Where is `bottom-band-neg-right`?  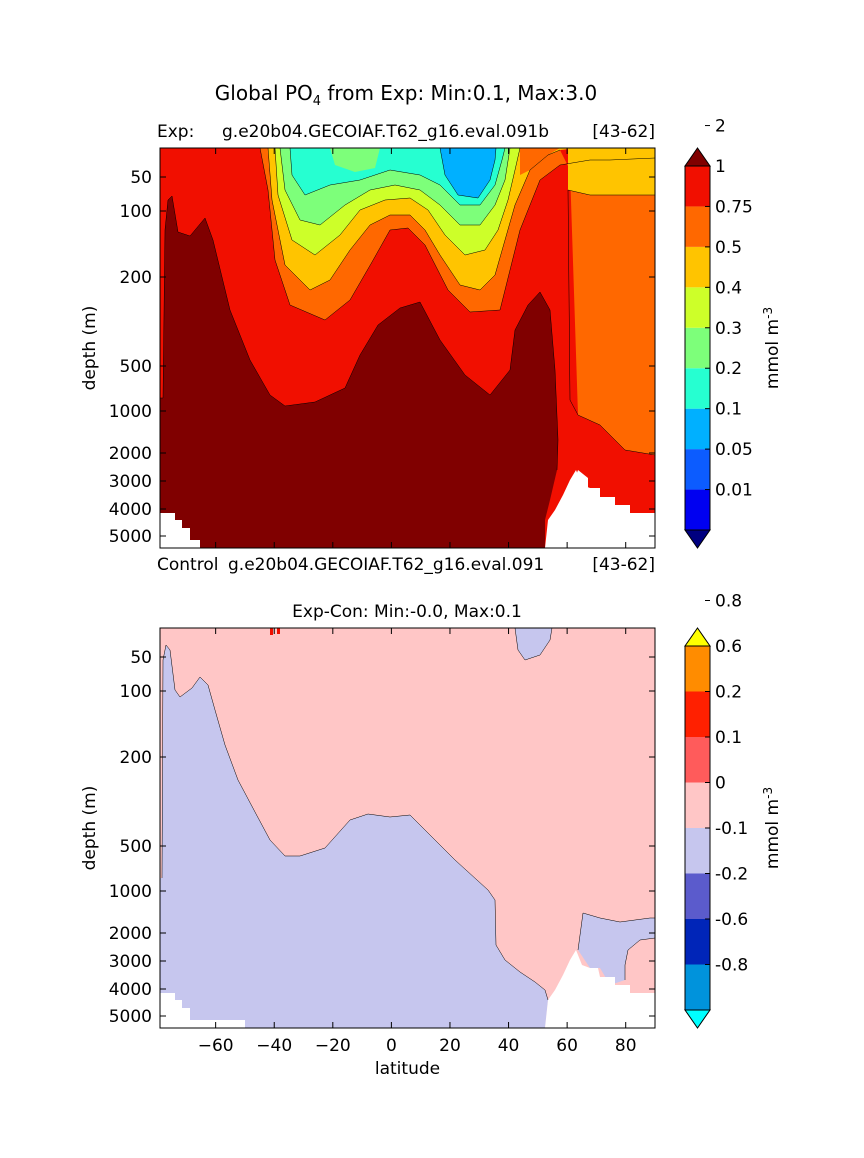 bottom-band-neg-right is located at coordinates (616, 949).